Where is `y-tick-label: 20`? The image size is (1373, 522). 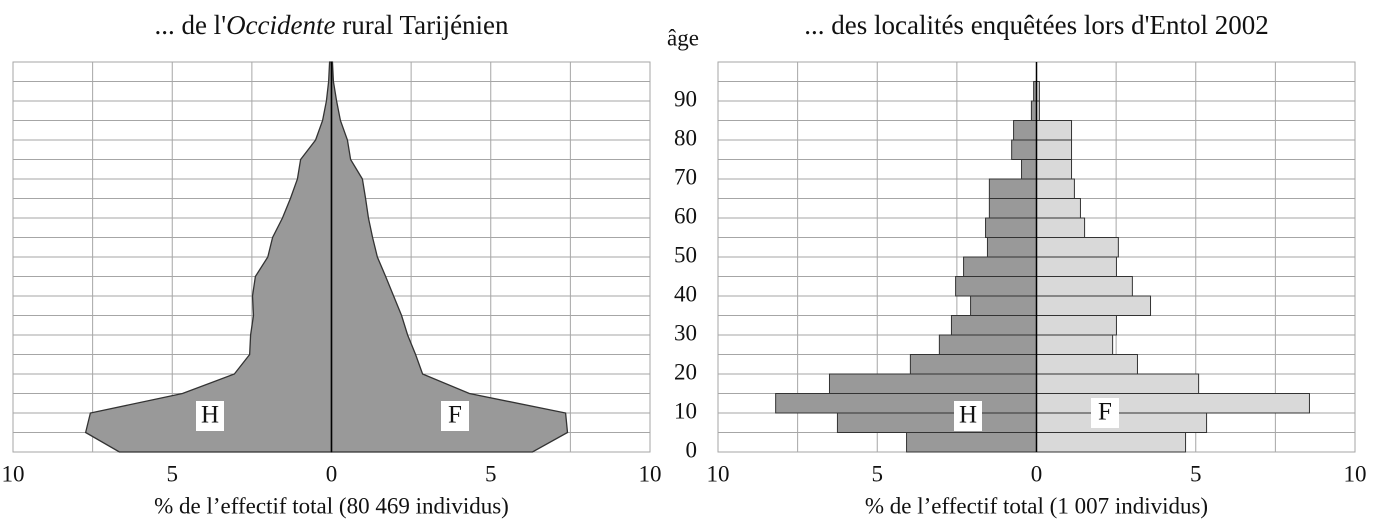
y-tick-label: 20 is located at coordinates (685, 371).